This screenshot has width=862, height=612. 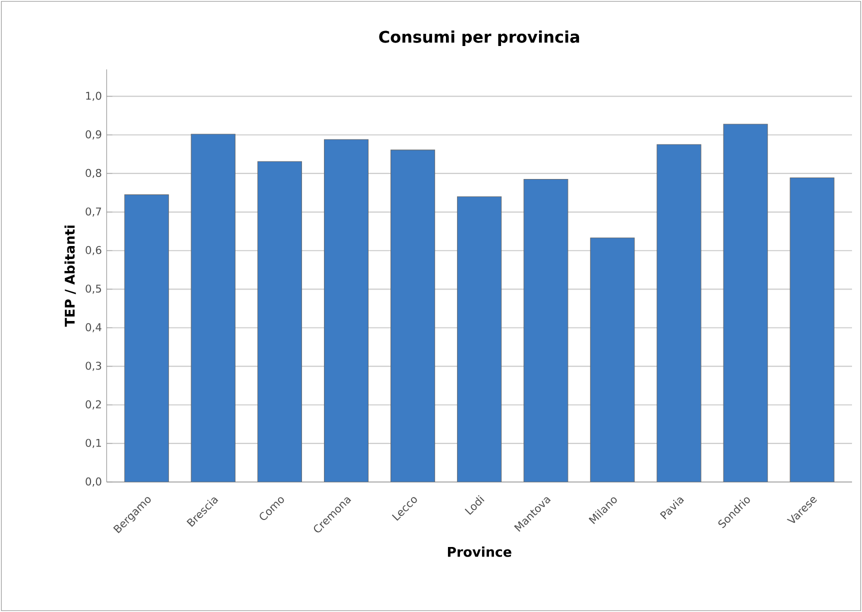 I want to click on y-tick-label: 1,0, so click(x=94, y=96).